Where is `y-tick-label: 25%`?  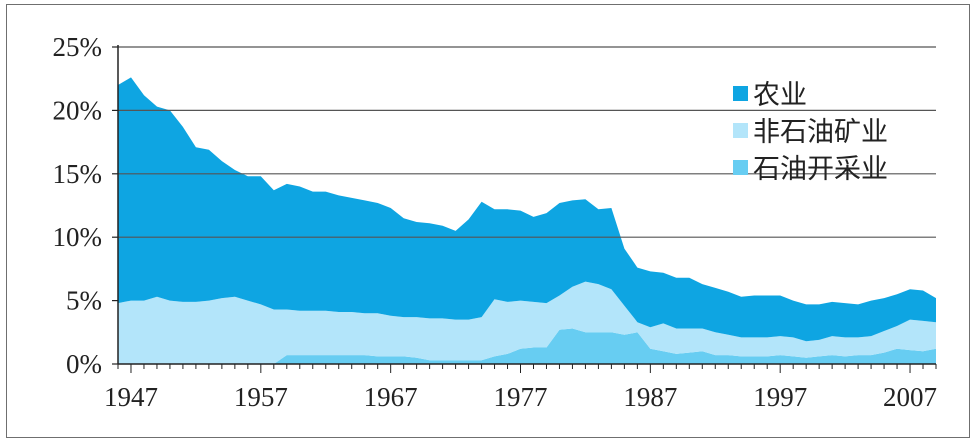 y-tick-label: 25% is located at coordinates (78, 47).